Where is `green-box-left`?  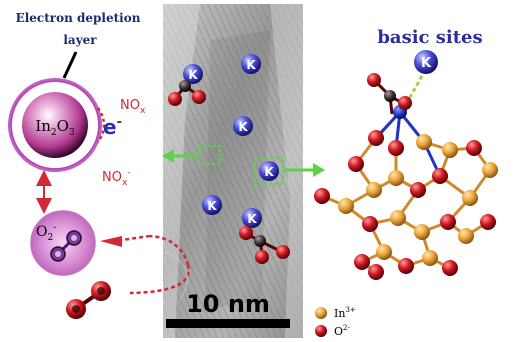 green-box-left is located at coordinates (191, 155).